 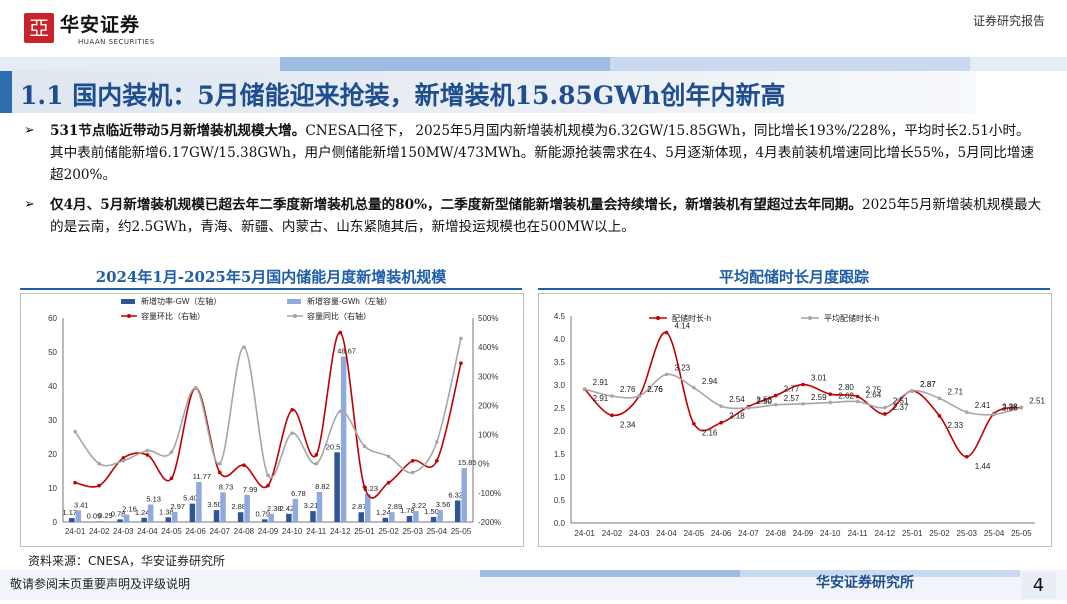 What do you see at coordinates (560, 454) in the screenshot?
I see `y-tick-label: 1.5` at bounding box center [560, 454].